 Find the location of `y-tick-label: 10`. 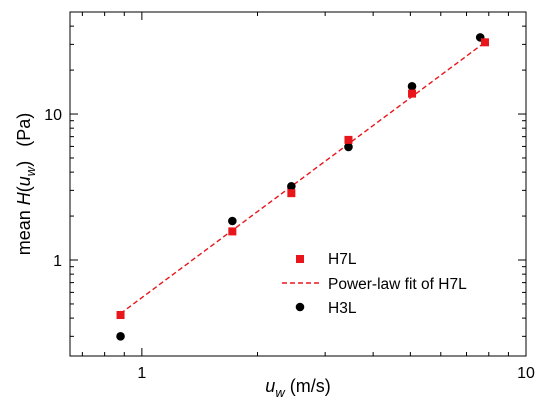

y-tick-label: 10 is located at coordinates (53, 115).